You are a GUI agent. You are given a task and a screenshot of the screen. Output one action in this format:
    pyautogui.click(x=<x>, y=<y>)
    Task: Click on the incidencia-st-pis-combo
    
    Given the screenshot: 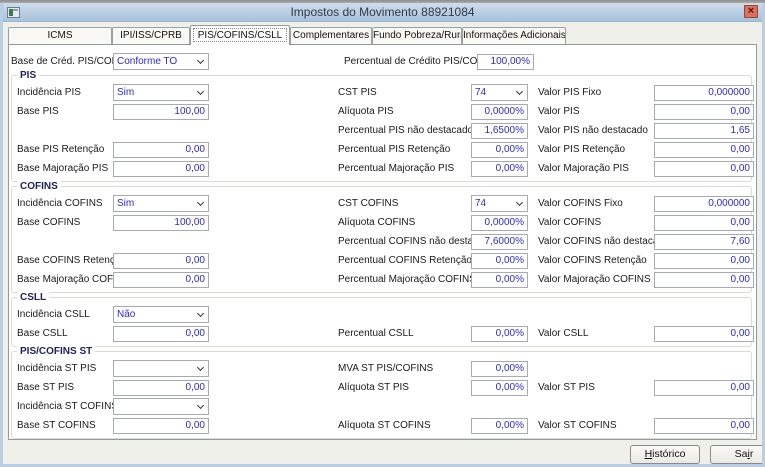 What is the action you would take?
    pyautogui.click(x=161, y=368)
    